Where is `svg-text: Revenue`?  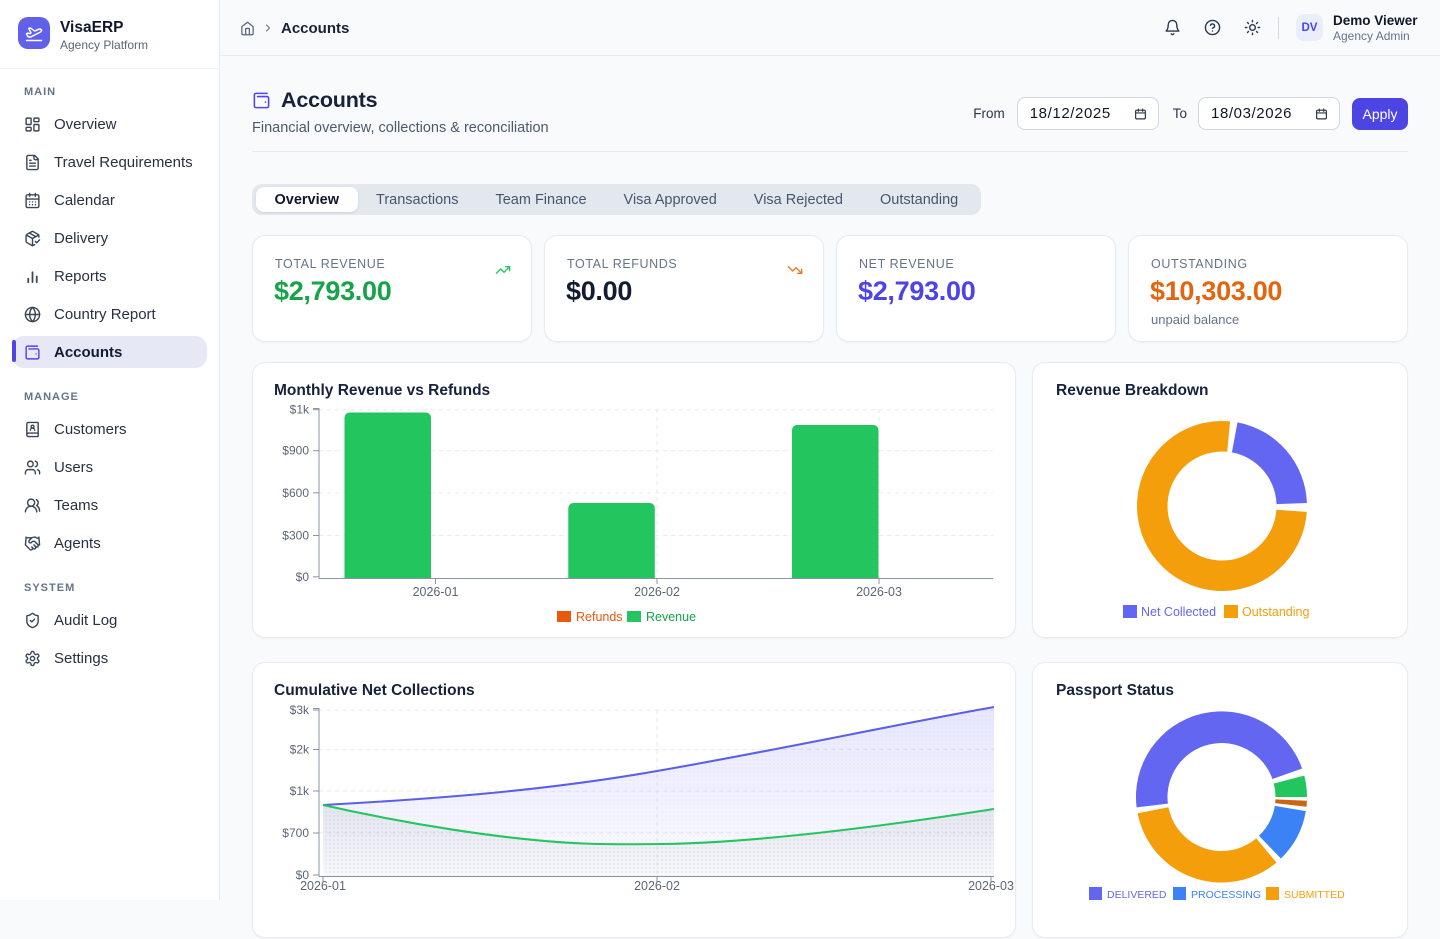 svg-text: Revenue is located at coordinates (671, 617).